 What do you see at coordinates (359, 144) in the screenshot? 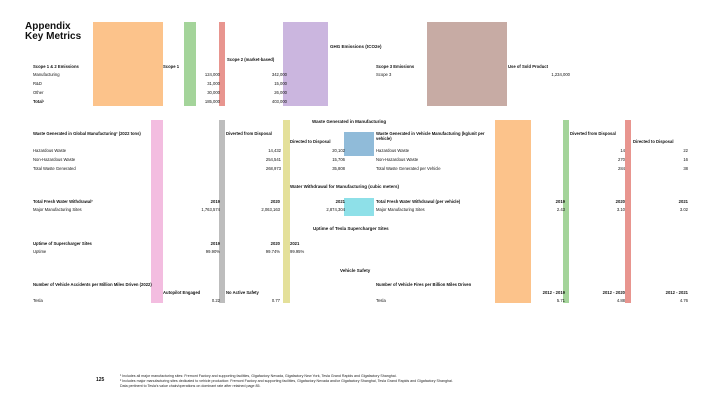
I see `accent-bar-blue` at bounding box center [359, 144].